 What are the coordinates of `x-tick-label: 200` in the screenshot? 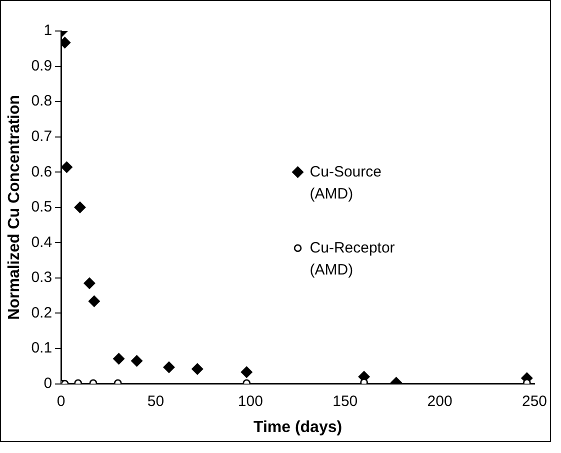 It's located at (439, 401).